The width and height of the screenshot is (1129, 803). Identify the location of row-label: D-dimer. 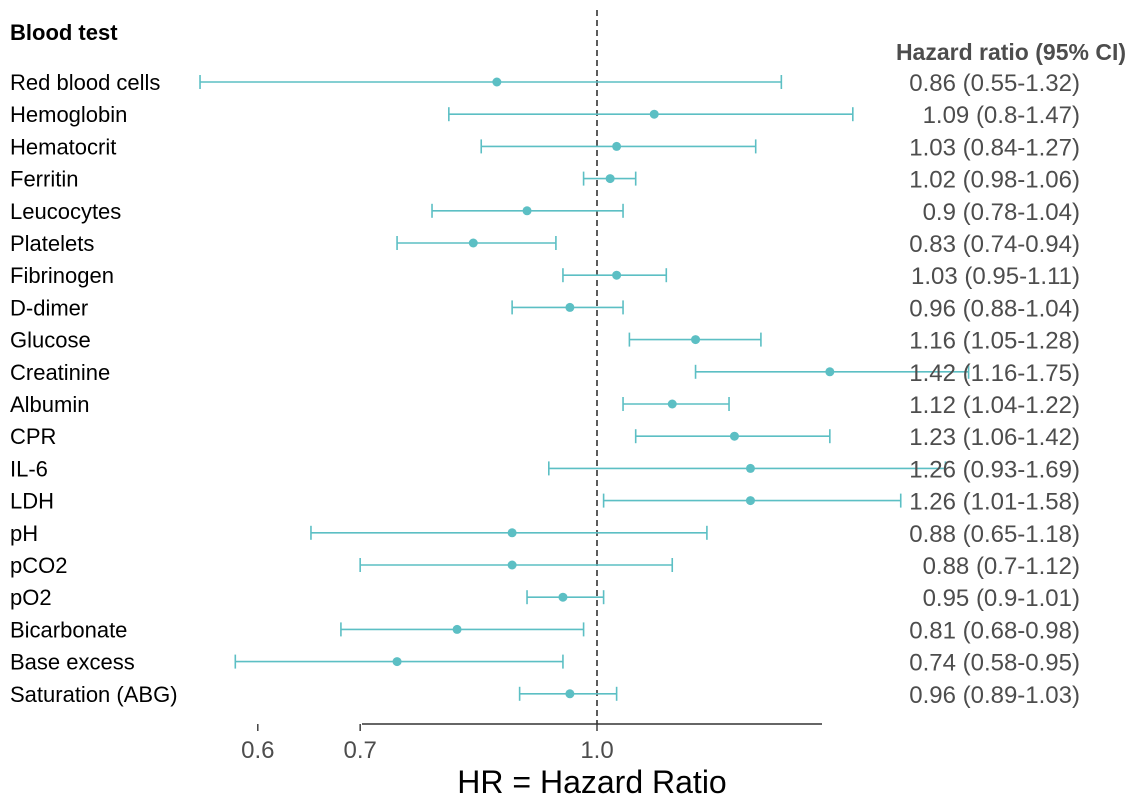
(49, 307).